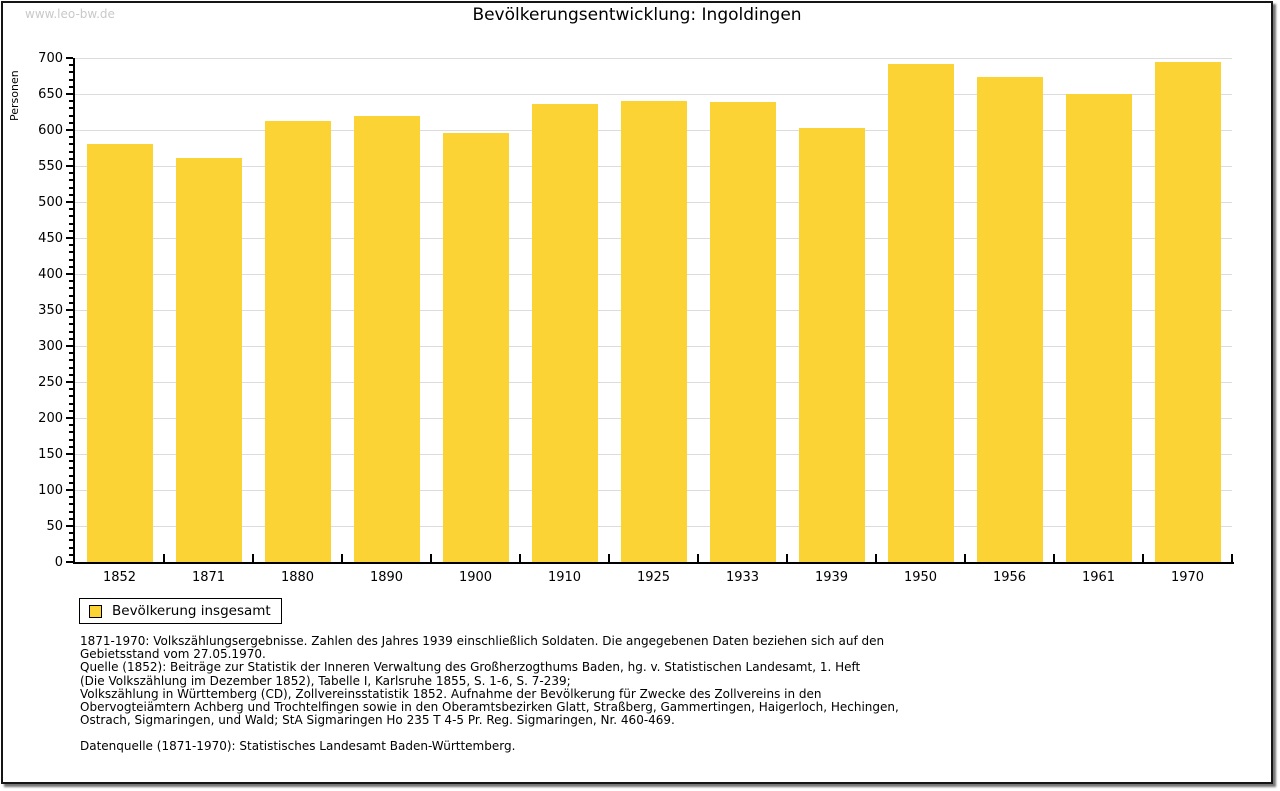 This screenshot has height=791, width=1280. Describe the element at coordinates (74, 311) in the screenshot. I see `y-axis-line` at that location.